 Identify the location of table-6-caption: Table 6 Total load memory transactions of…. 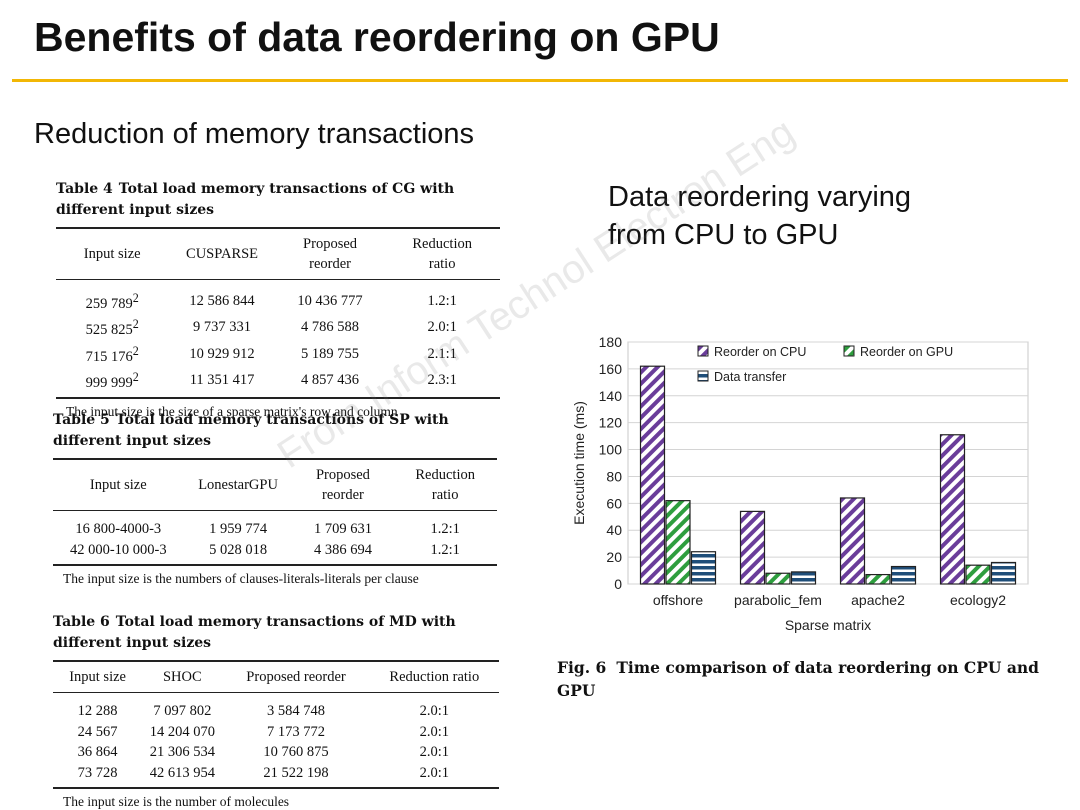
(276, 633).